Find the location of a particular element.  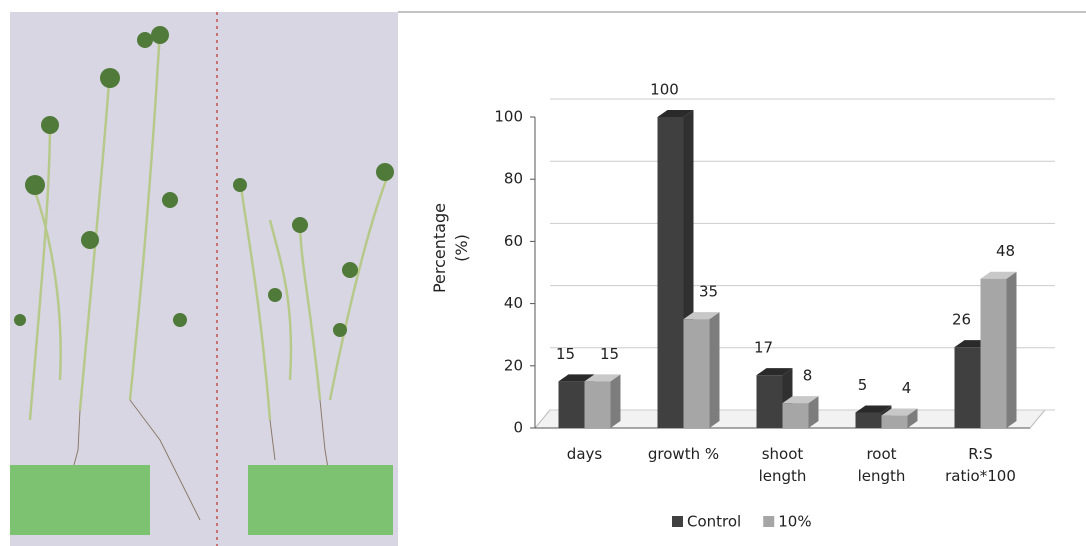

x-tick-label: days is located at coordinates (584, 454).